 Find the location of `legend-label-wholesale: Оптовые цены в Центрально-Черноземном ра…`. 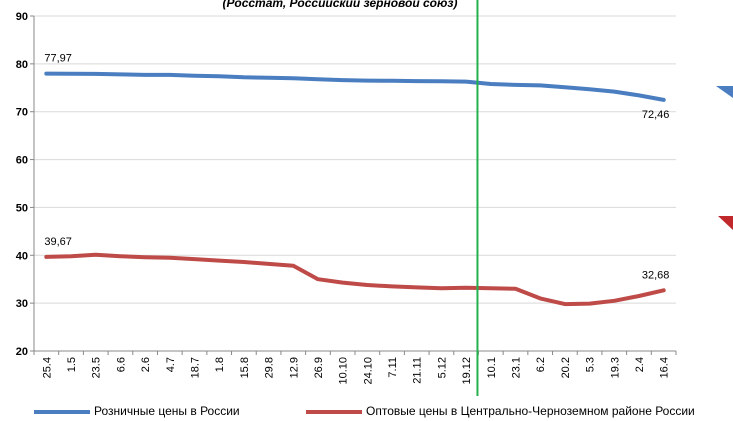

legend-label-wholesale: Оптовые цены в Центрально-Черноземном ра… is located at coordinates (530, 411).